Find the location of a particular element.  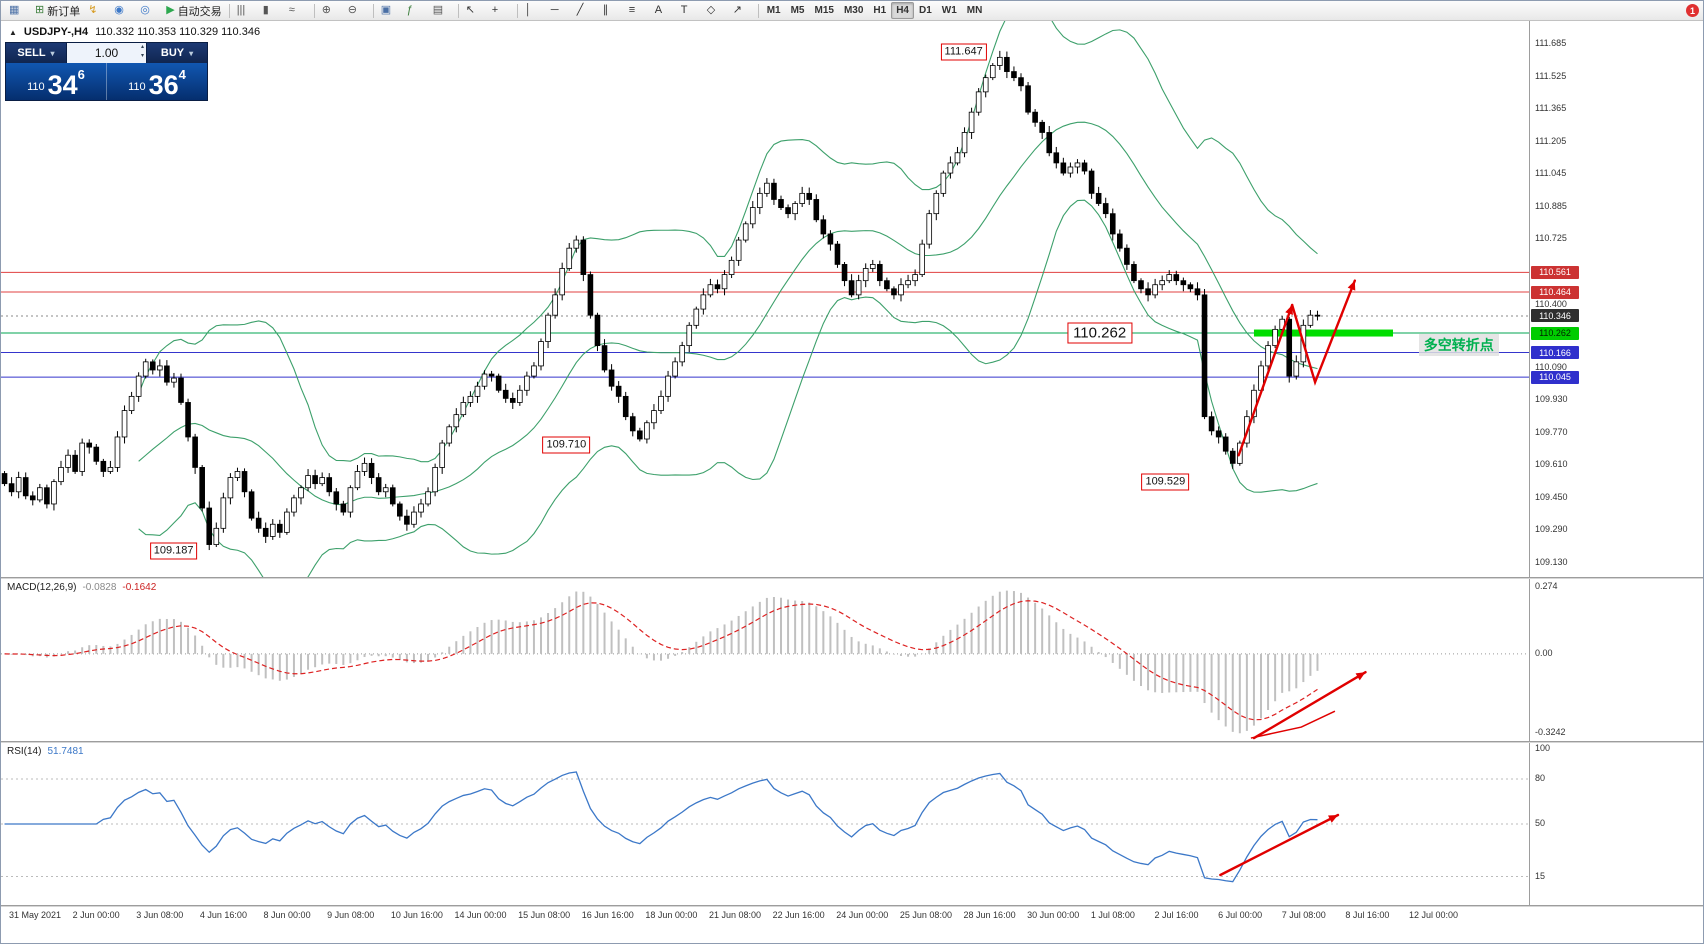

indicators-icon: ƒ is located at coordinates (416, 10).